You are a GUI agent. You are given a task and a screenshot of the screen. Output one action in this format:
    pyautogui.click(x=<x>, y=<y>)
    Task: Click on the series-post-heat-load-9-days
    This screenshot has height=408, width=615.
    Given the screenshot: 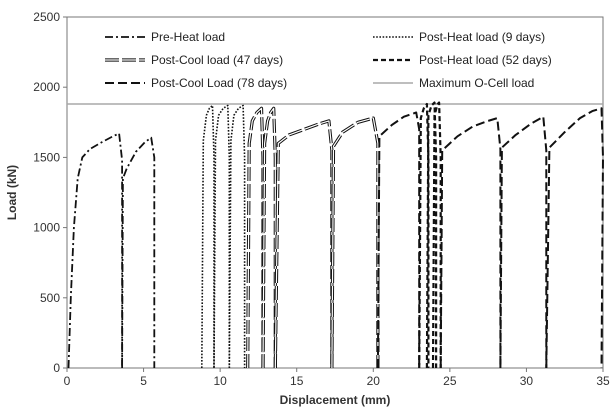 What is the action you would take?
    pyautogui.click(x=223, y=236)
    